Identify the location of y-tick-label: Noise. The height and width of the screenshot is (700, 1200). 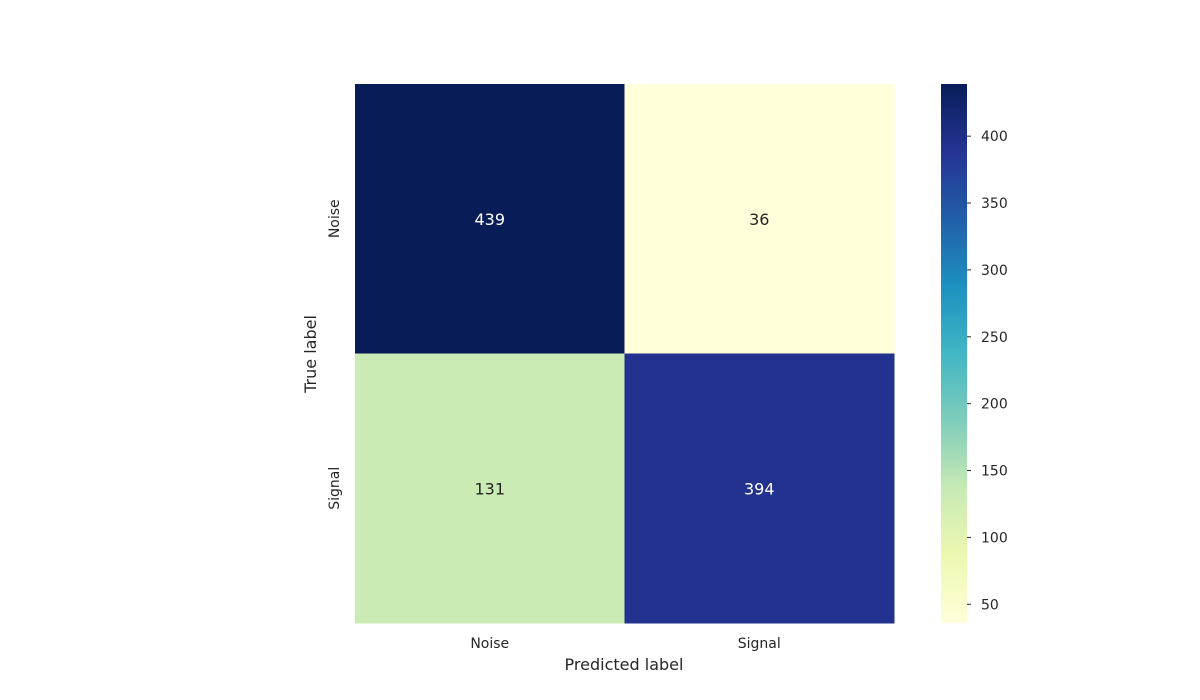
(335, 218).